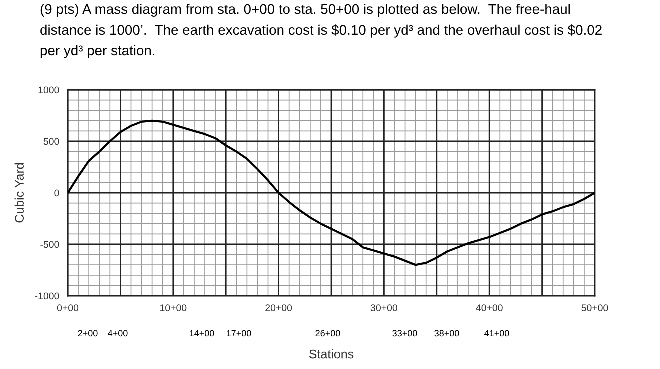  What do you see at coordinates (88, 333) in the screenshot?
I see `text: 2+00` at bounding box center [88, 333].